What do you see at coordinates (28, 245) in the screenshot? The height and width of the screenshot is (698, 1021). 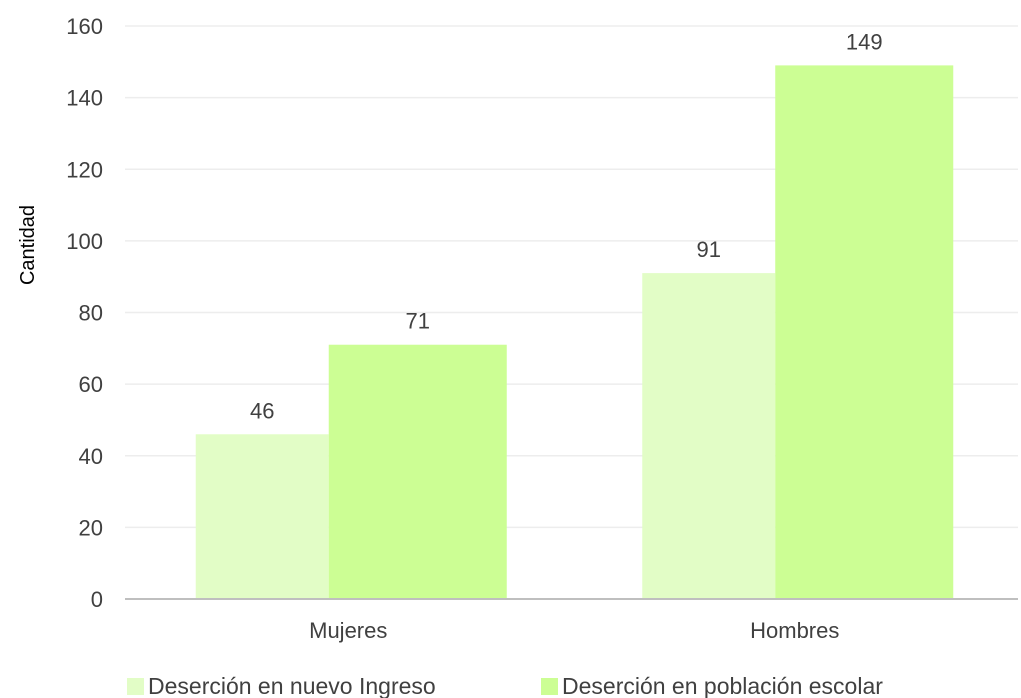 I see `y-axis-label: Cantidad` at bounding box center [28, 245].